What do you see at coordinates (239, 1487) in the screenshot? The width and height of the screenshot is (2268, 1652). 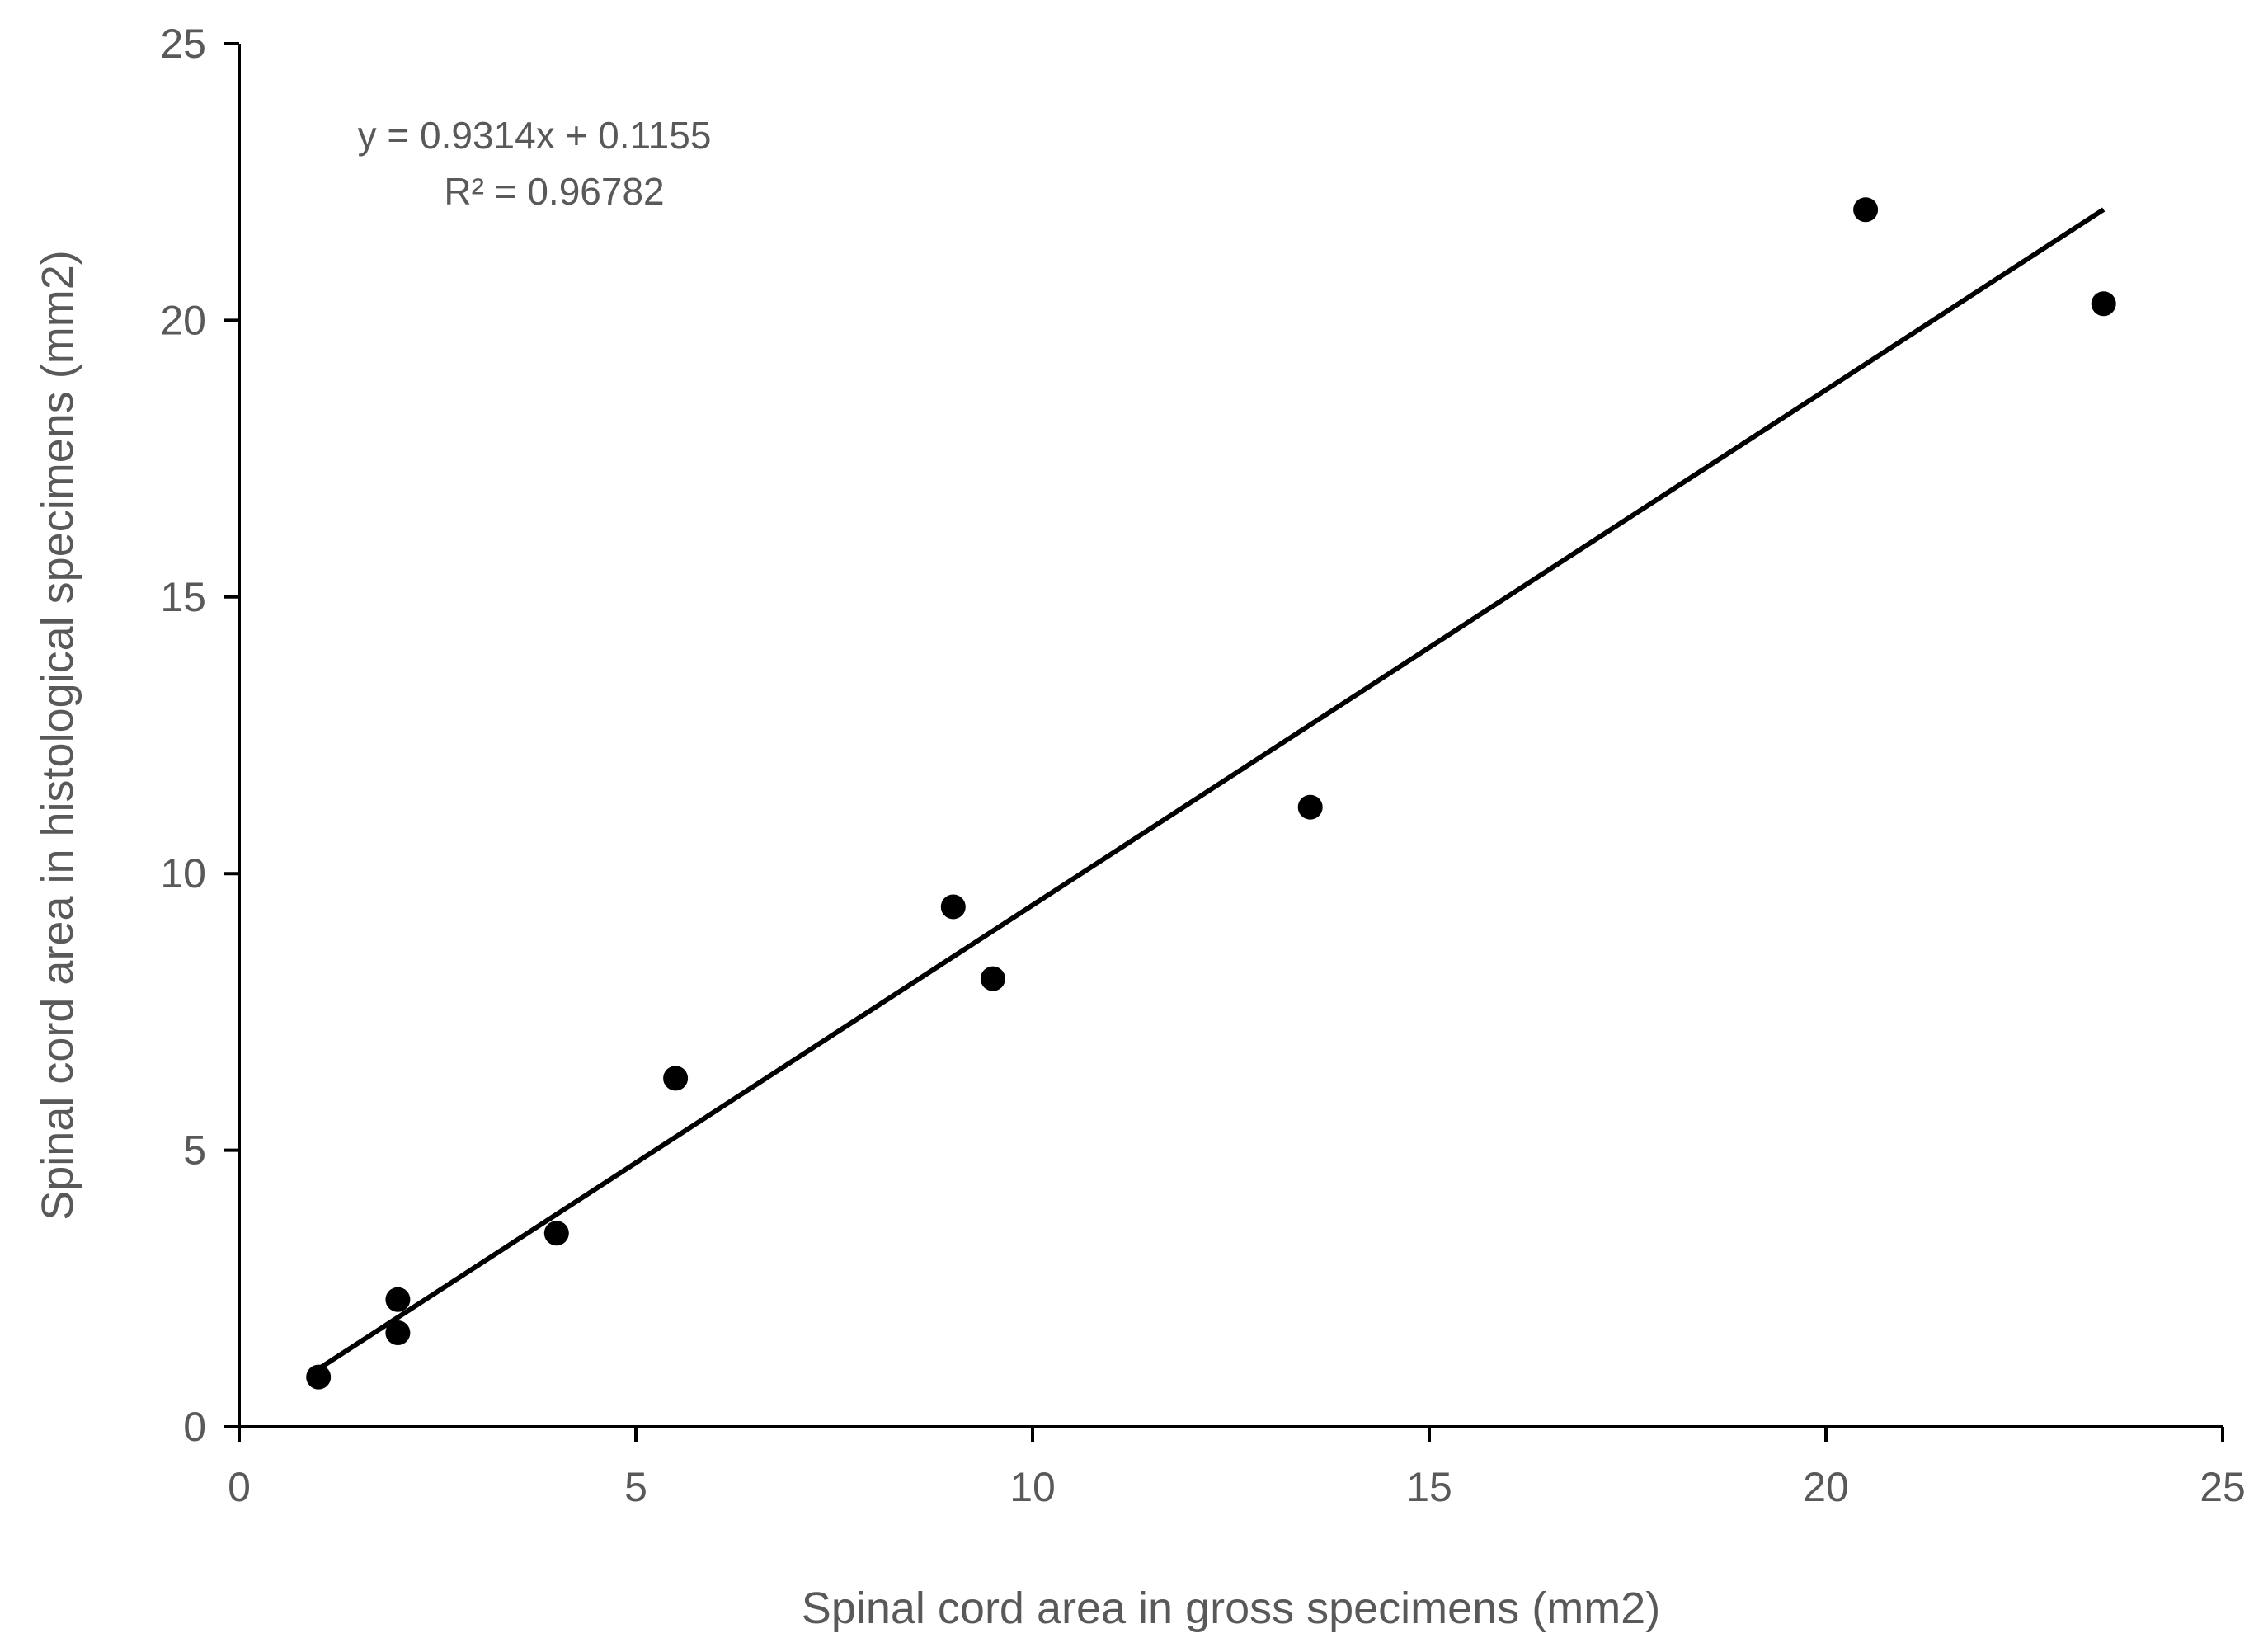 I see `x-tick-label: 0` at bounding box center [239, 1487].